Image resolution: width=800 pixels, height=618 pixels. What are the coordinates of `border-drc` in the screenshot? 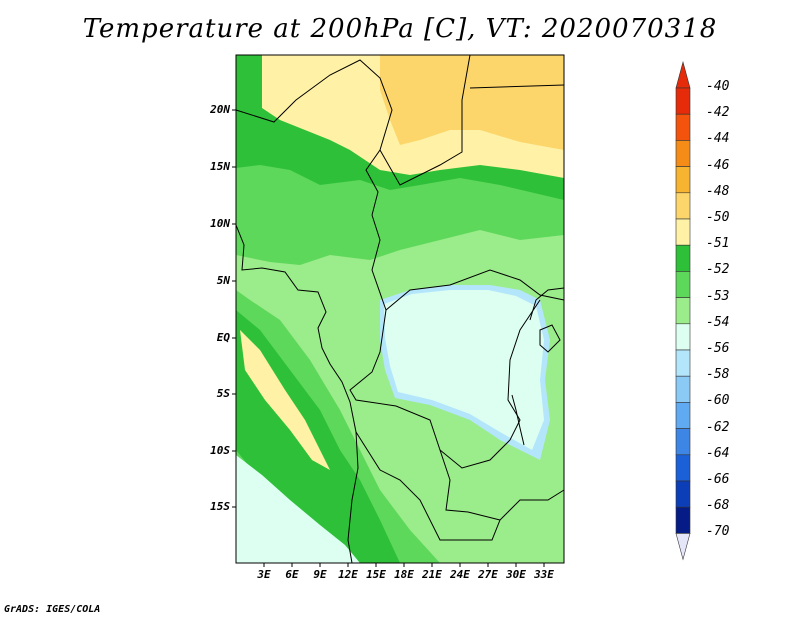 It's located at (445, 384).